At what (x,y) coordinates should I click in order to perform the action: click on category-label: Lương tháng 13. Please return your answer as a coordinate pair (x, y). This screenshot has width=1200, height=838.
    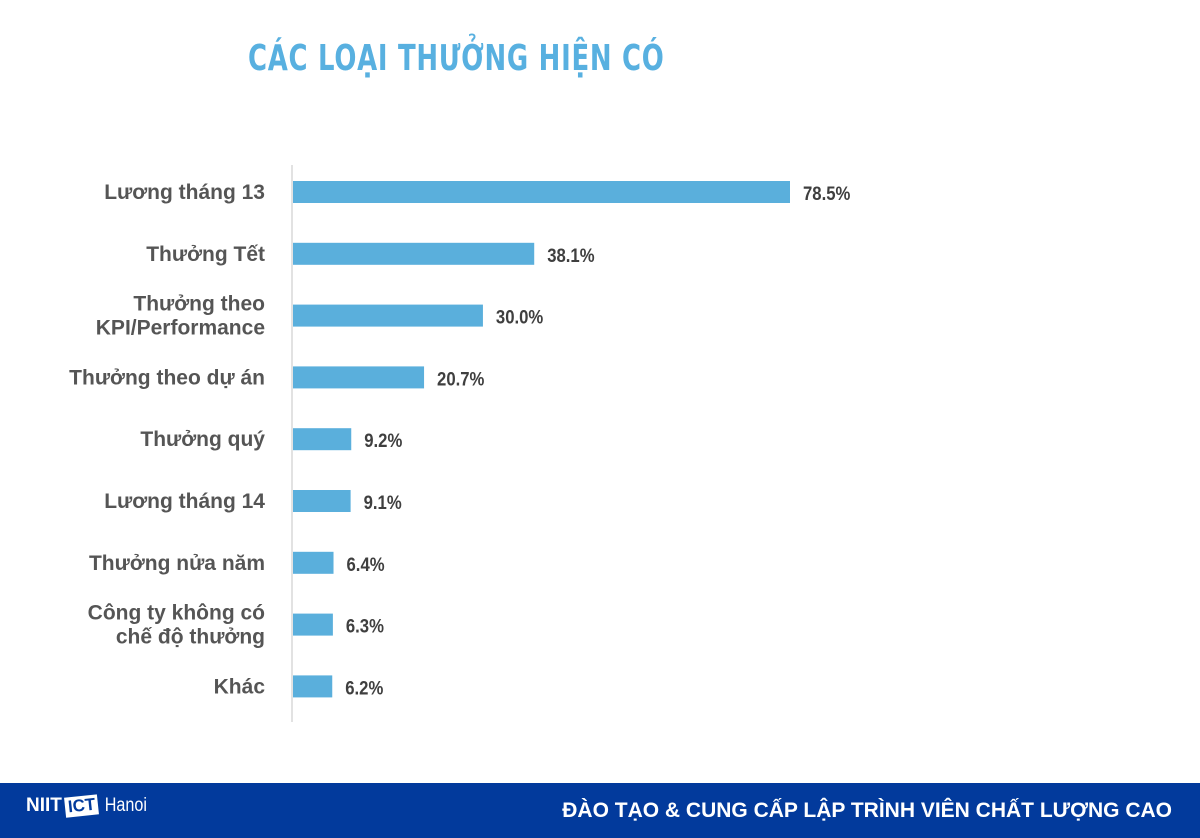
    Looking at the image, I should click on (184, 192).